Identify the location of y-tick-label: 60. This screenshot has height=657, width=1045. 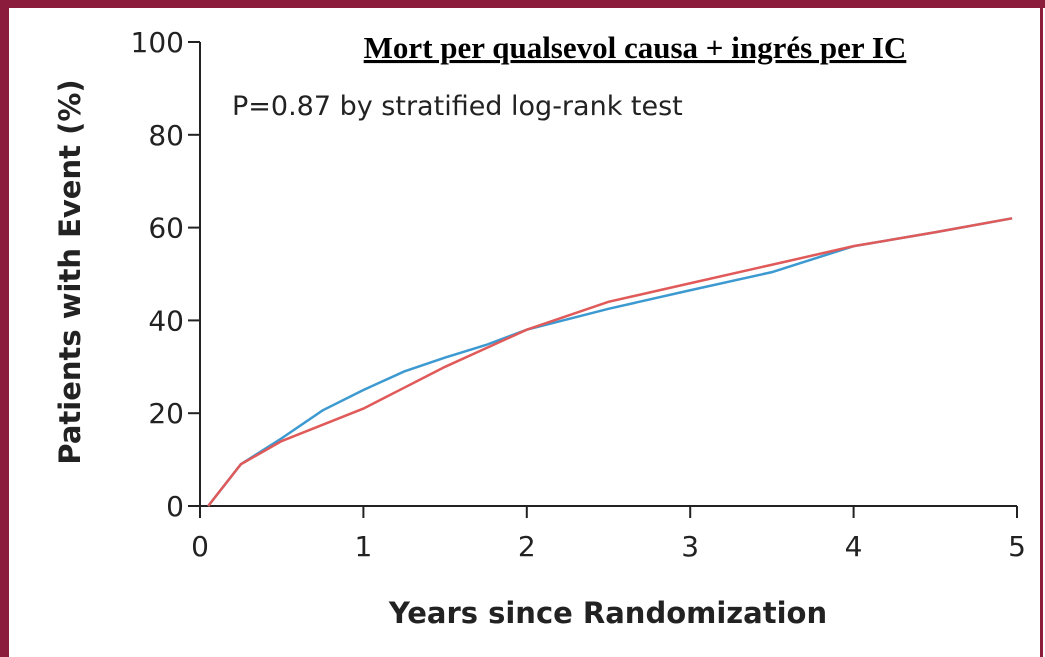
(166, 228).